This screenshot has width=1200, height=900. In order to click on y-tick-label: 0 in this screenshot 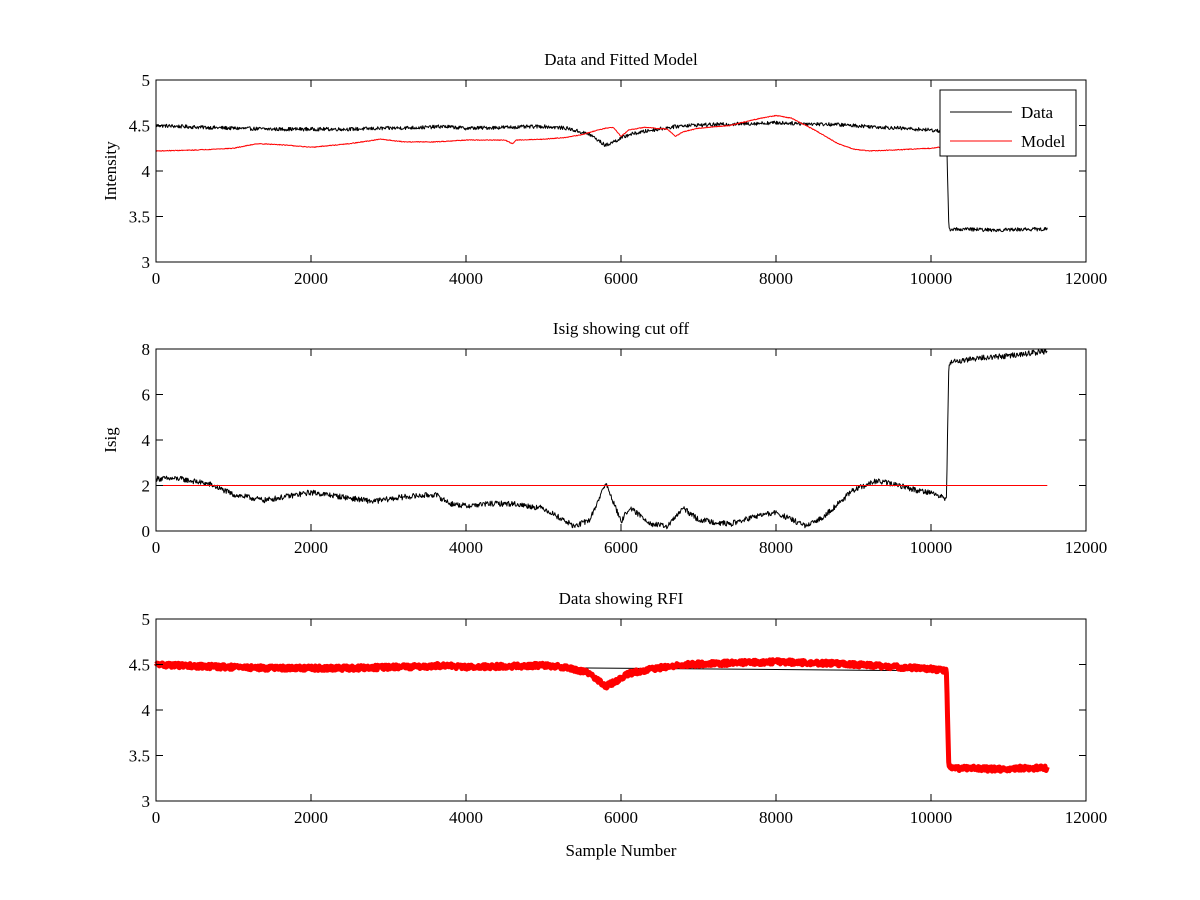, I will do `click(146, 531)`.